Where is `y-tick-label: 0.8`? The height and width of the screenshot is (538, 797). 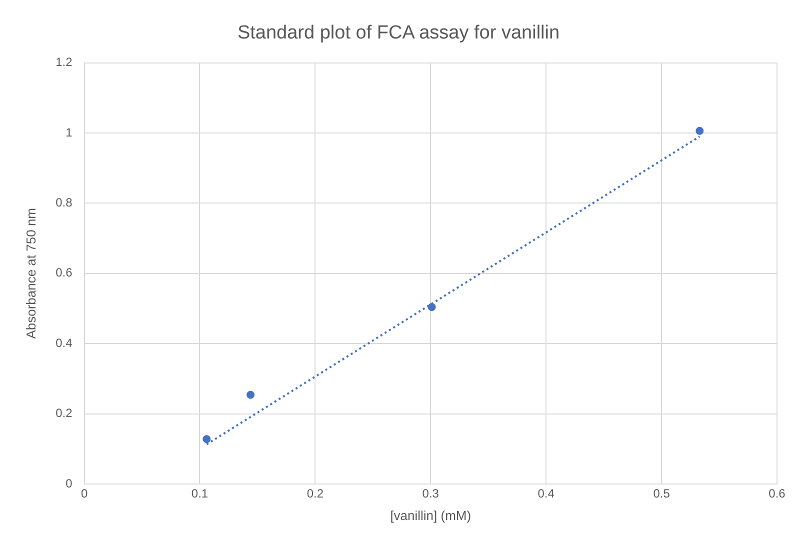
y-tick-label: 0.8 is located at coordinates (64, 203).